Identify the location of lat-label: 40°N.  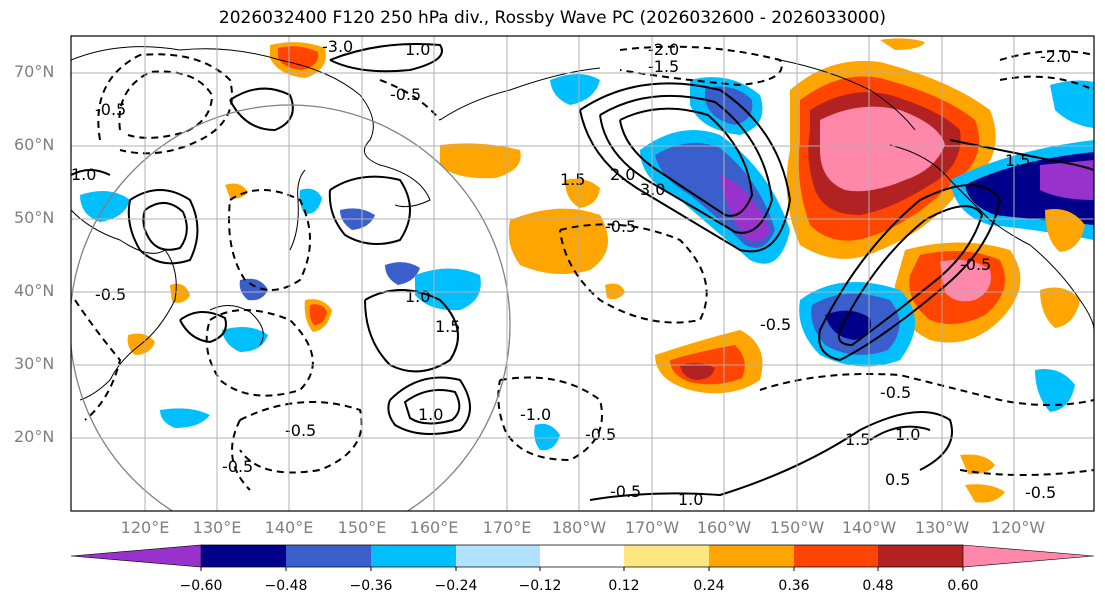
(34, 290).